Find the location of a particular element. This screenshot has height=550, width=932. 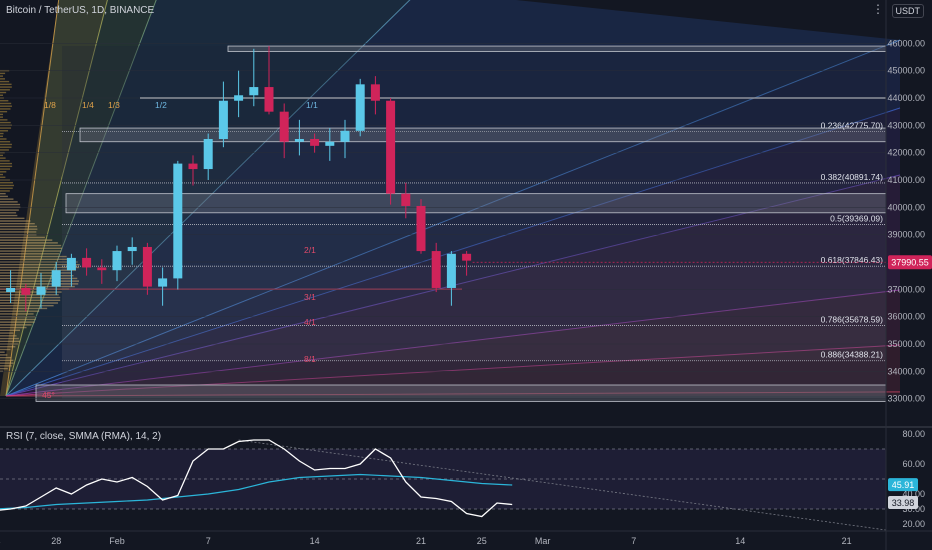

rsi-tick-label: 80.00 is located at coordinates (913, 434).